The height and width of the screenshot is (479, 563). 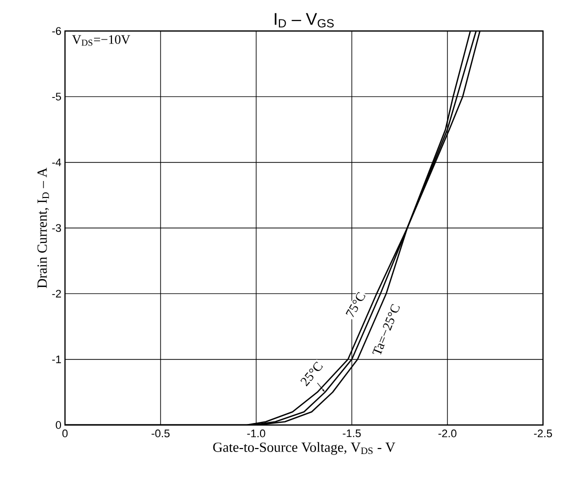 What do you see at coordinates (161, 434) in the screenshot?
I see `x-tick-label: -0.5` at bounding box center [161, 434].